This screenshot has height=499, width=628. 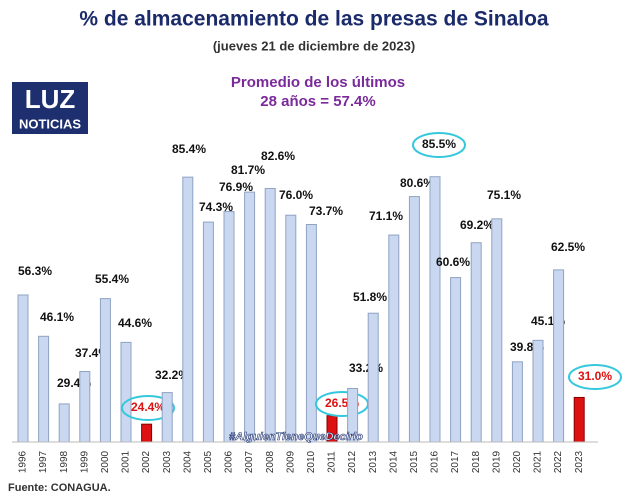 I want to click on value-label: 60.6%, so click(x=453, y=262).